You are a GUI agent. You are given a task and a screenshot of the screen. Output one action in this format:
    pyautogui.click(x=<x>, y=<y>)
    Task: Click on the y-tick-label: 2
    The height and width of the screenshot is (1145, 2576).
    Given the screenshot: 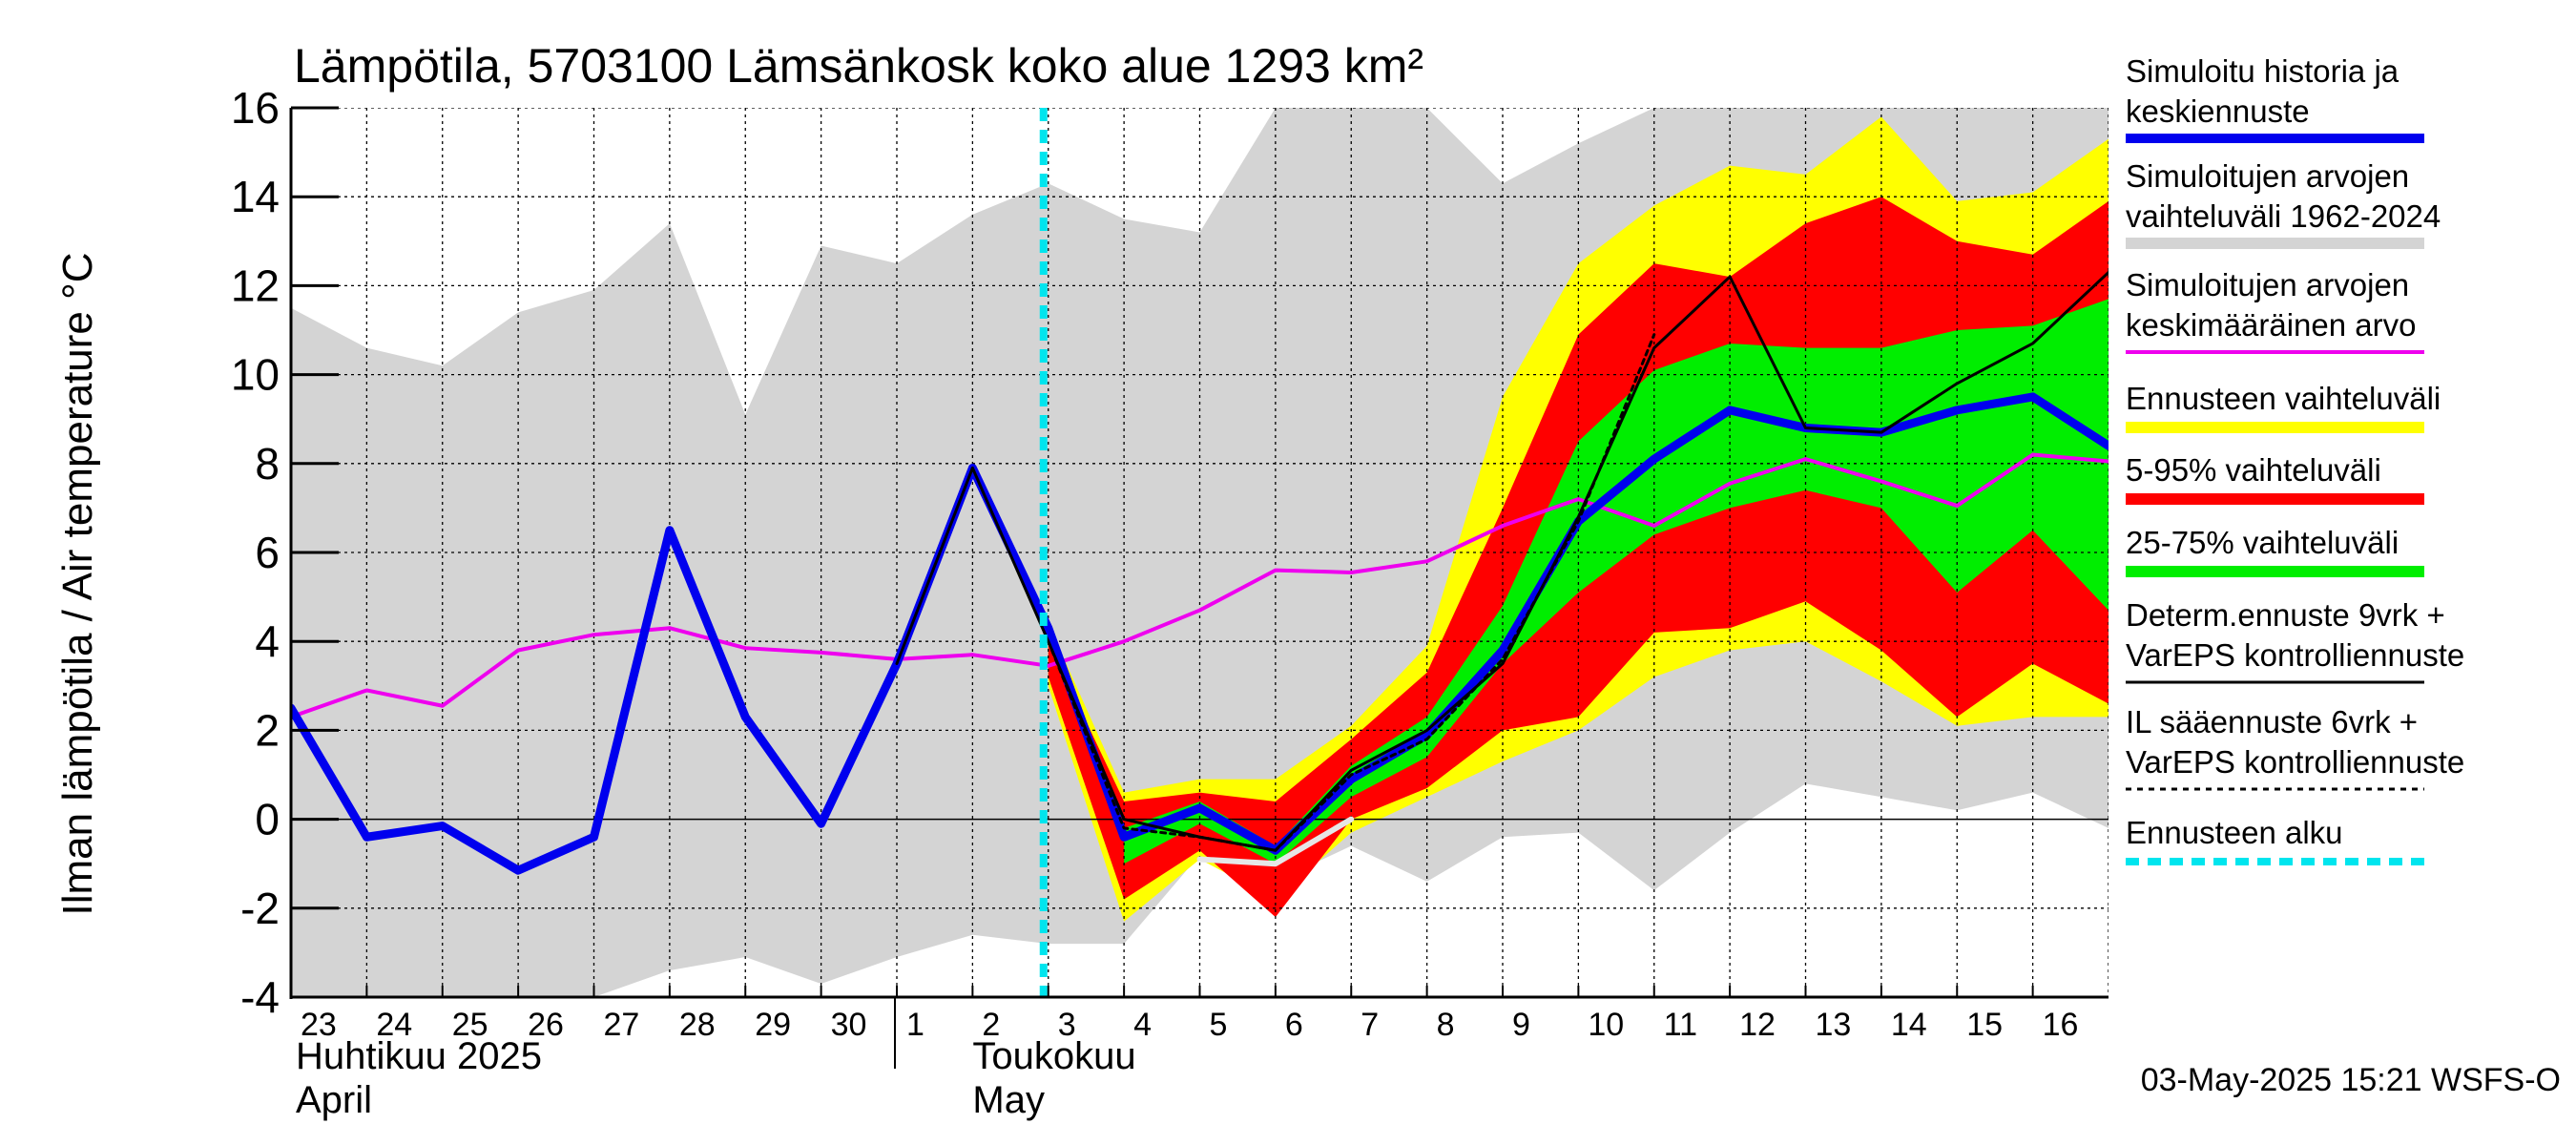 What is the action you would take?
    pyautogui.click(x=267, y=730)
    